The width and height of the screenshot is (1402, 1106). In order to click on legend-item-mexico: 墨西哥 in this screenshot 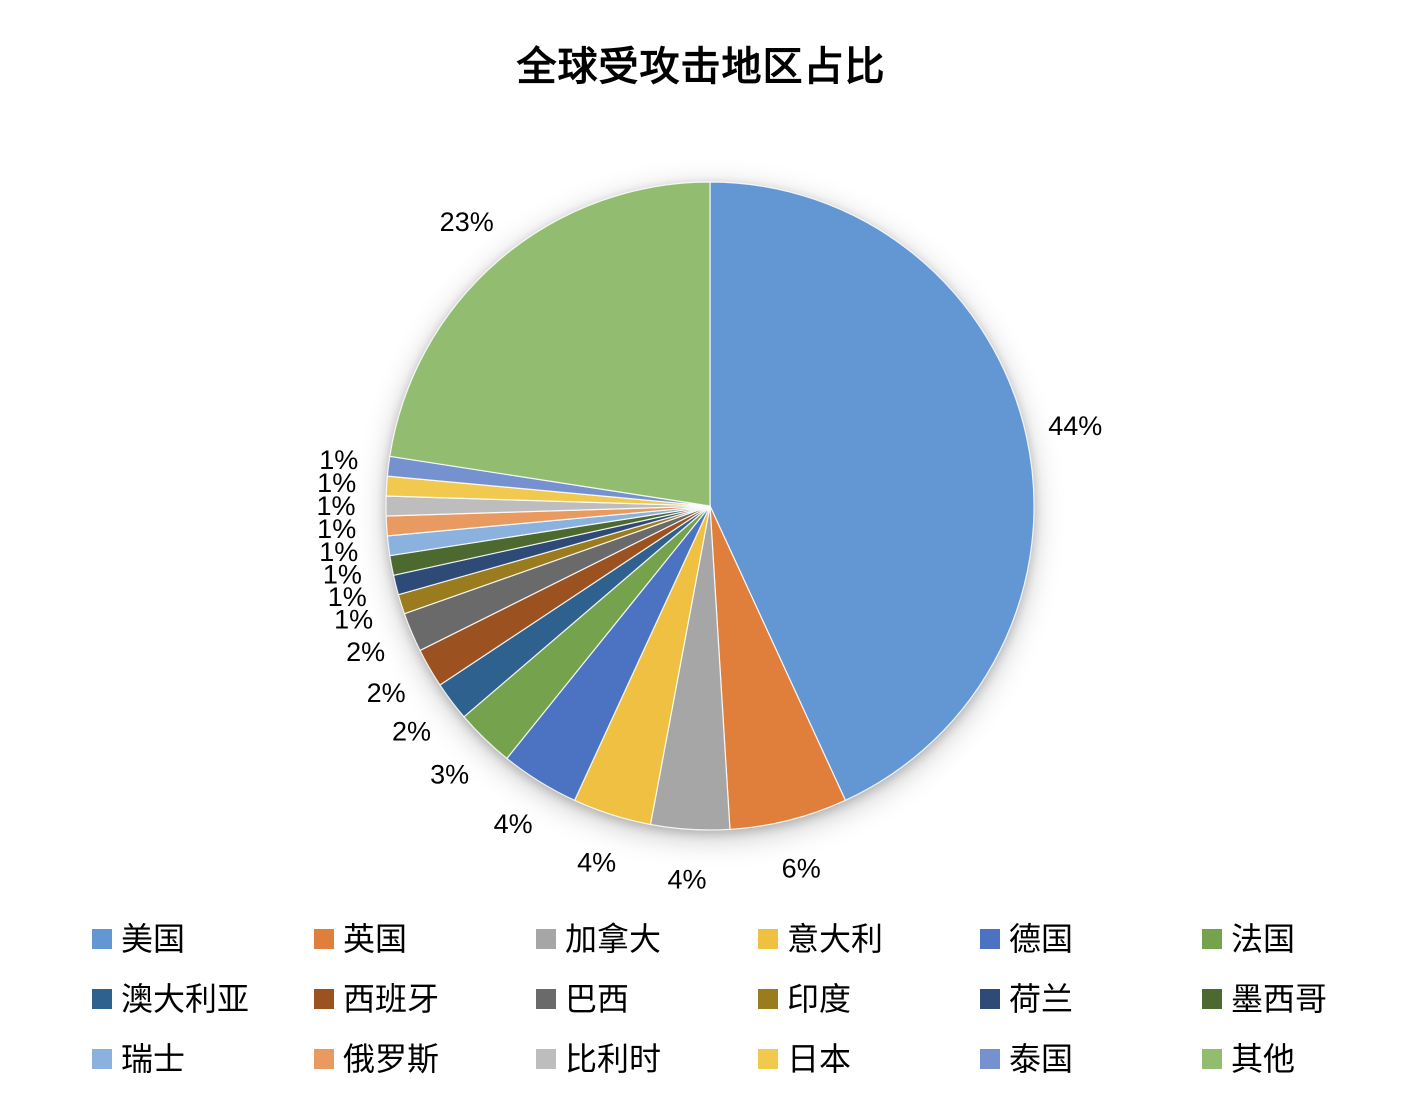, I will do `click(1264, 999)`.